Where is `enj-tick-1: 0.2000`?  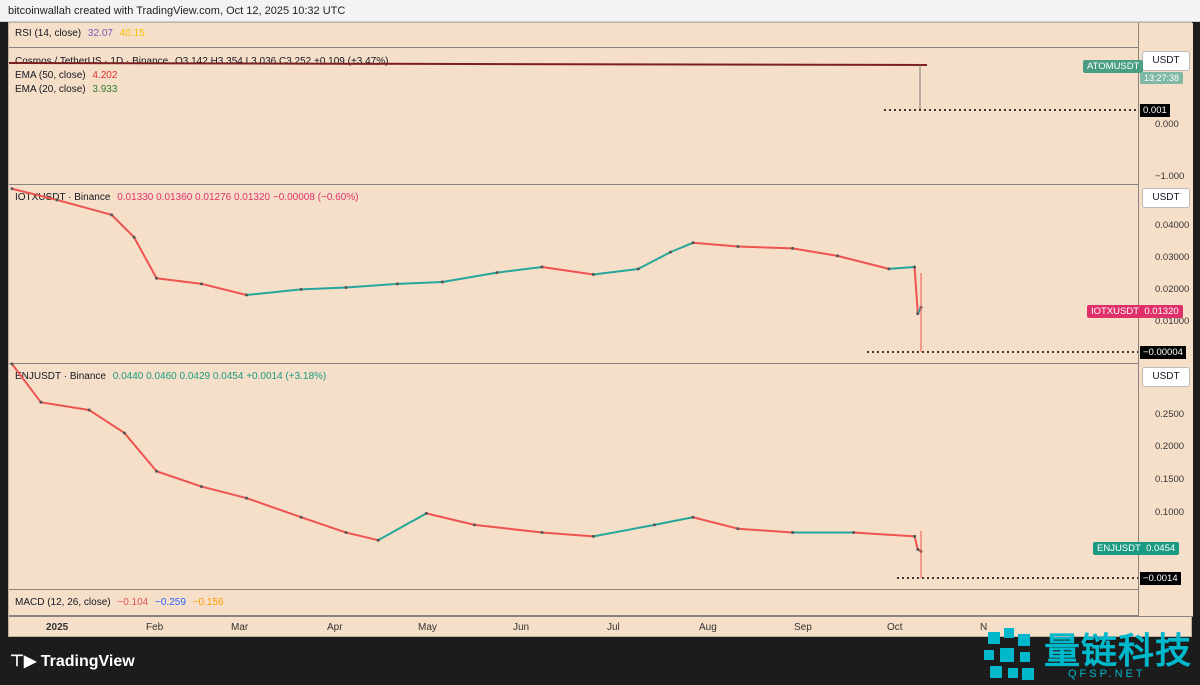
enj-tick-1: 0.2000 is located at coordinates (1170, 446).